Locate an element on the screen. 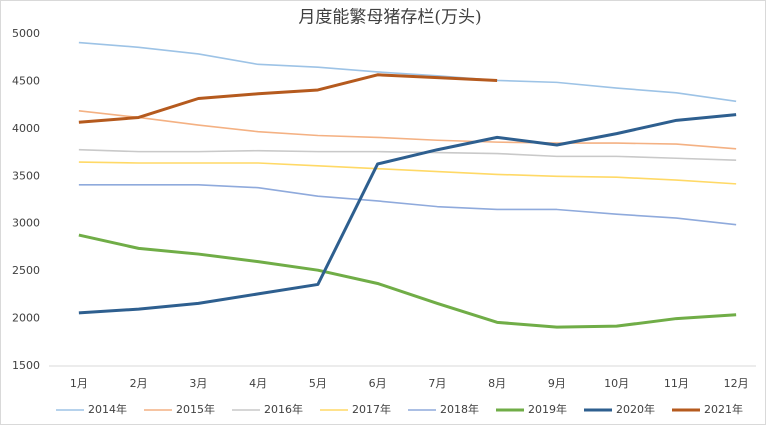  x-tick-label: 3月 is located at coordinates (198, 383).